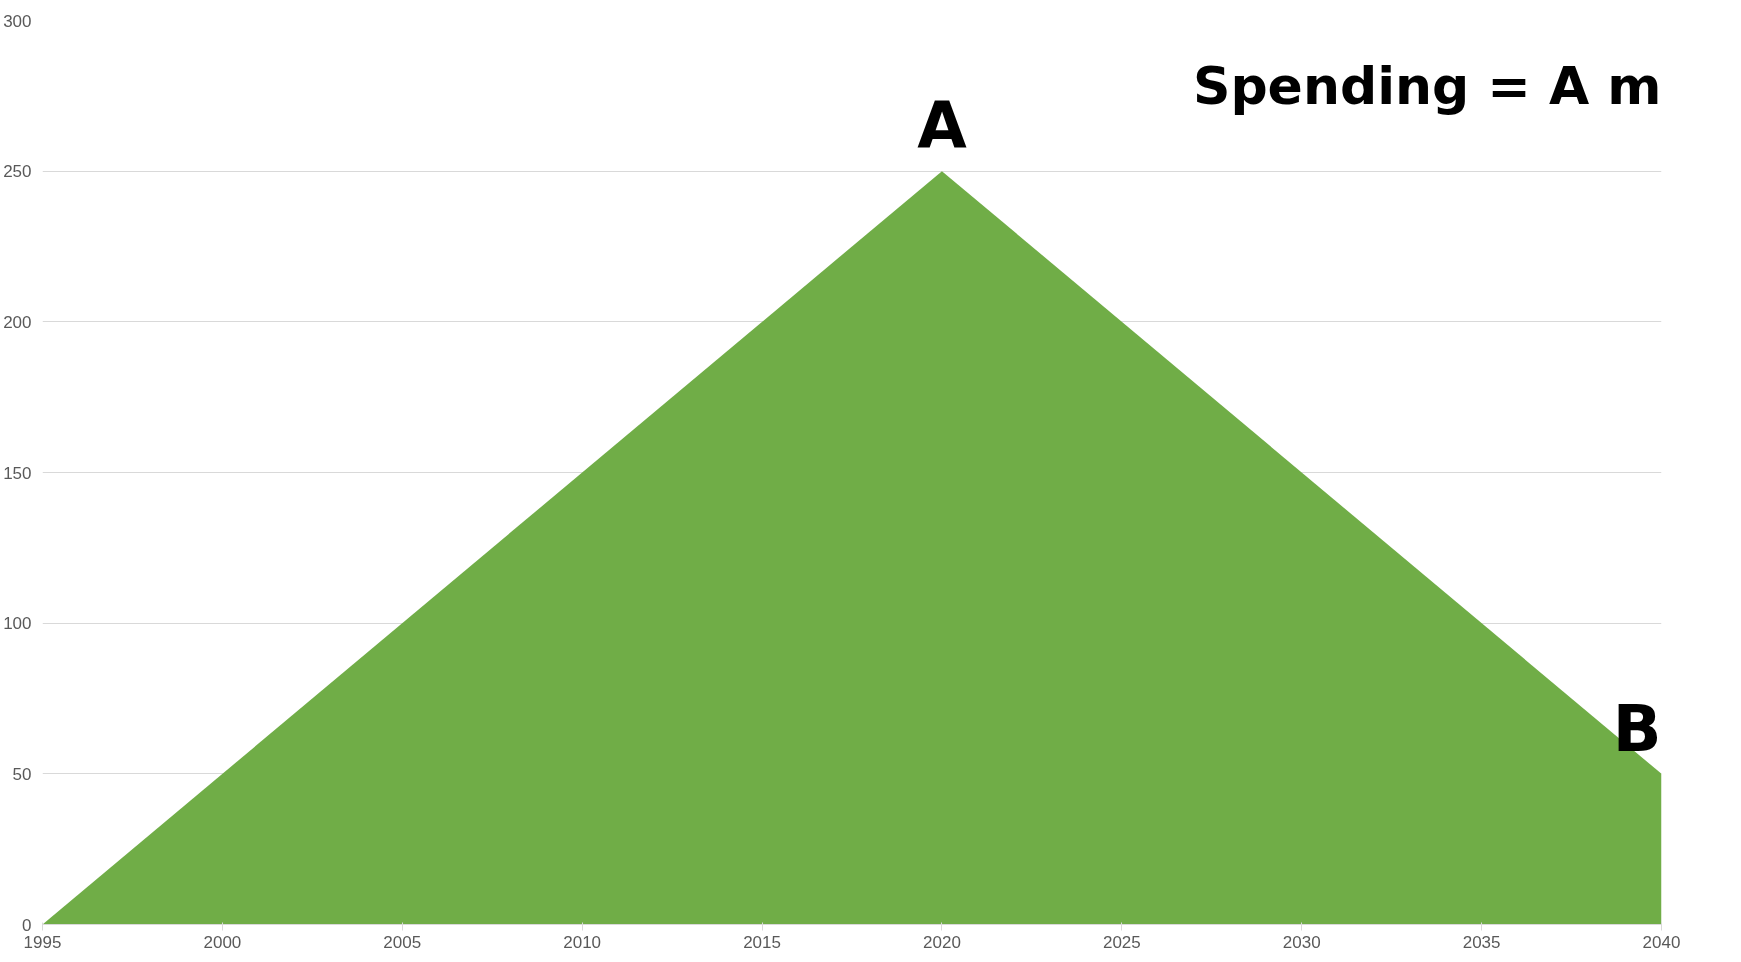  What do you see at coordinates (1481, 942) in the screenshot?
I see `x-tick-label: 2035` at bounding box center [1481, 942].